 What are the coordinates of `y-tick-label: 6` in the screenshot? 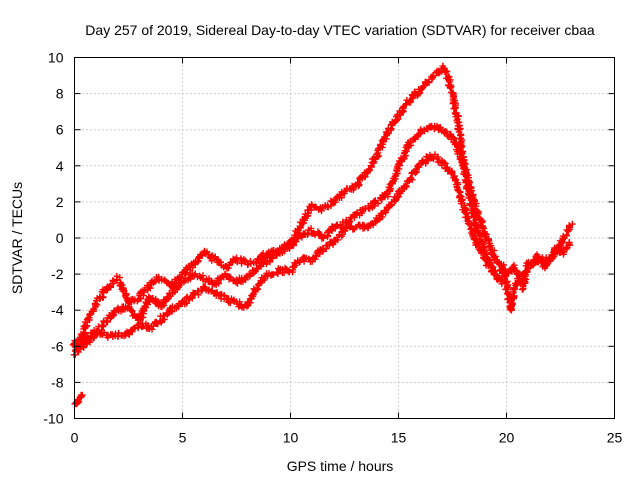 It's located at (60, 130).